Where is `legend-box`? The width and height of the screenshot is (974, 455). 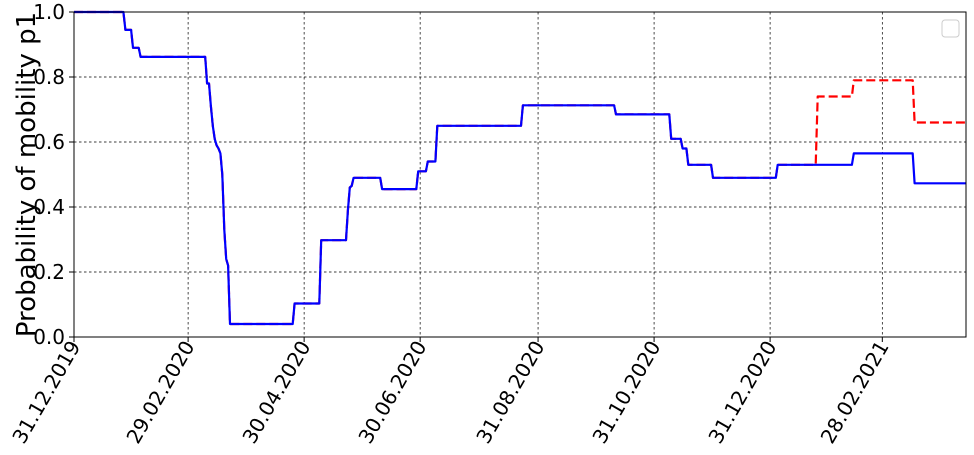
legend-box is located at coordinates (950, 28).